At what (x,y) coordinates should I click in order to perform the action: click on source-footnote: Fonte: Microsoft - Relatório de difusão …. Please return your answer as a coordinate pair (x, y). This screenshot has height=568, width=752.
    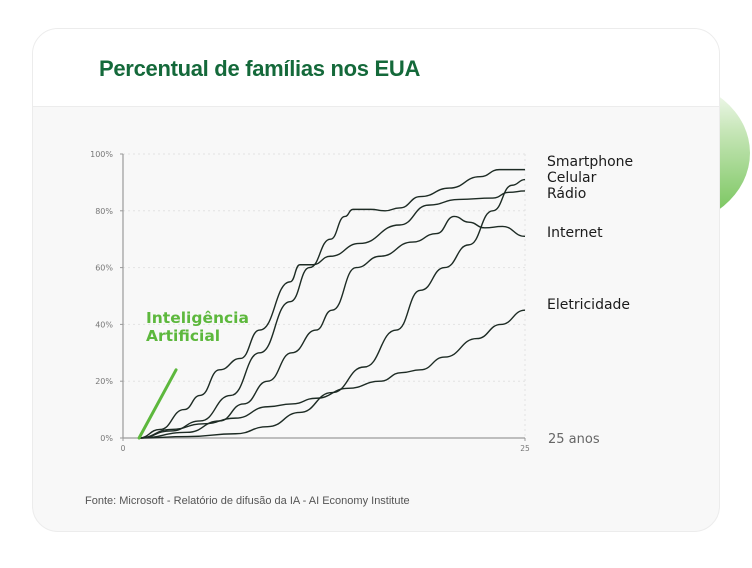
    Looking at the image, I should click on (247, 501).